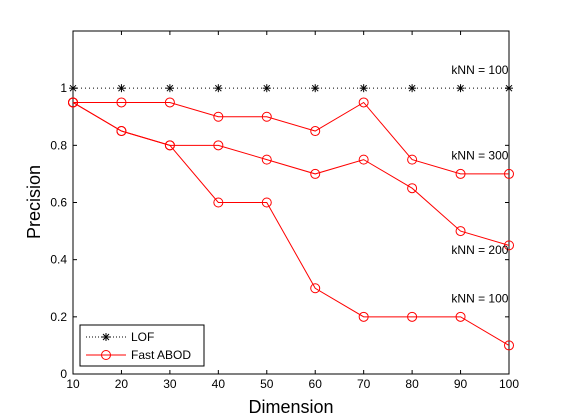  Describe the element at coordinates (219, 384) in the screenshot. I see `x-tick-label: 40` at that location.